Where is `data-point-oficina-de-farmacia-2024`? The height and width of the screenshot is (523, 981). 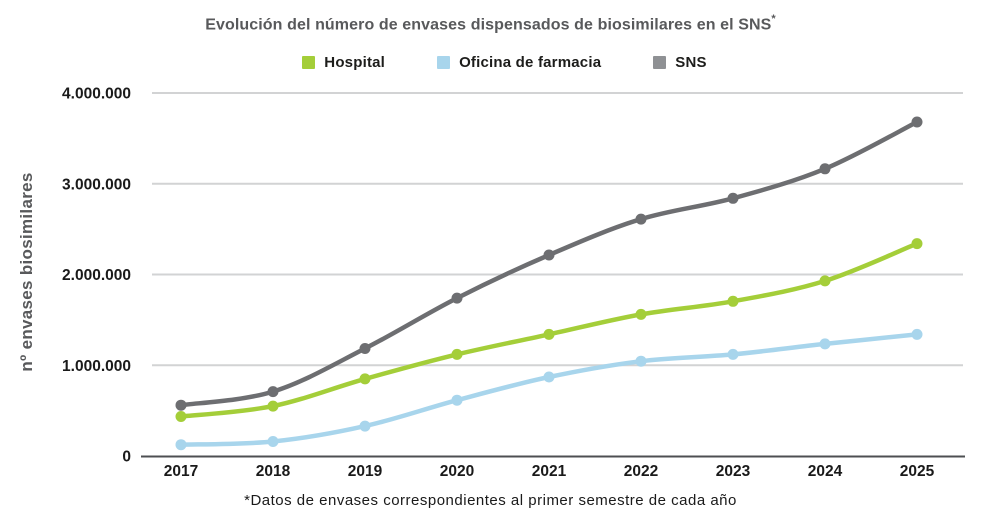 data-point-oficina-de-farmacia-2024 is located at coordinates (825, 344).